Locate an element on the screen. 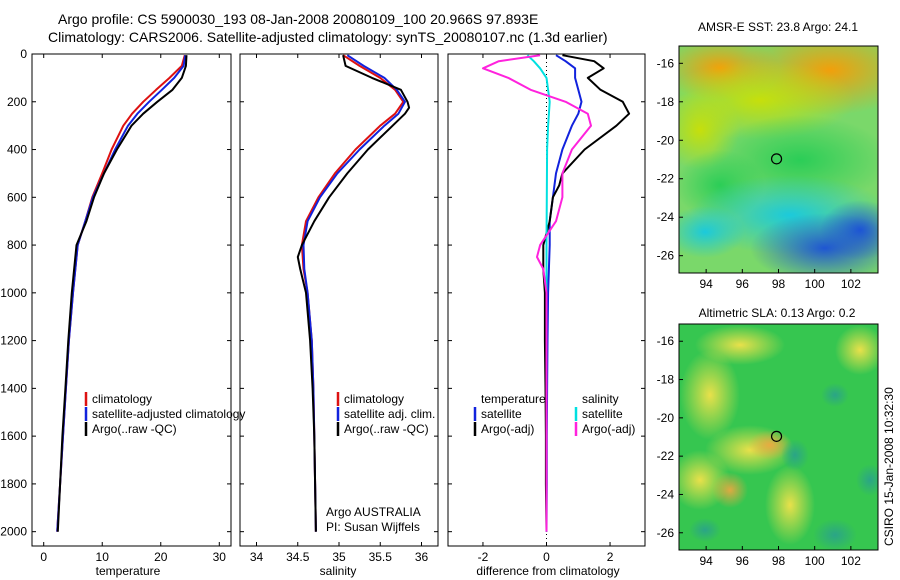 This screenshot has width=900, height=580. legend-label-sal-argo: Argo(-adj) is located at coordinates (608, 429).